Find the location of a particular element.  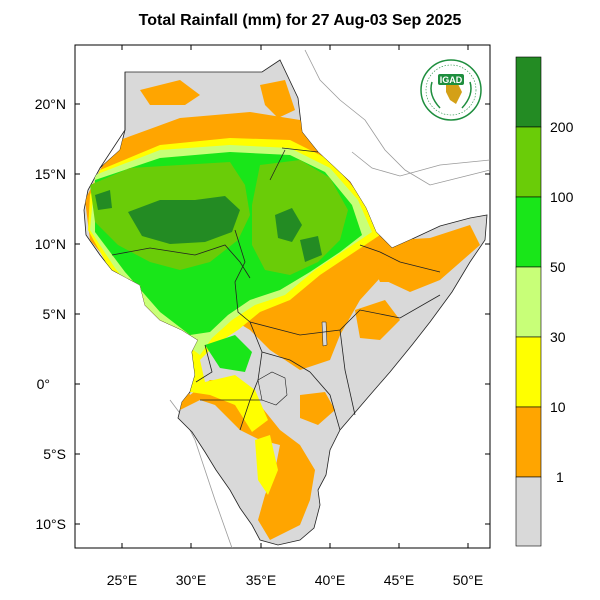

rain-area-10-30mm is located at coordinates (266, 465).